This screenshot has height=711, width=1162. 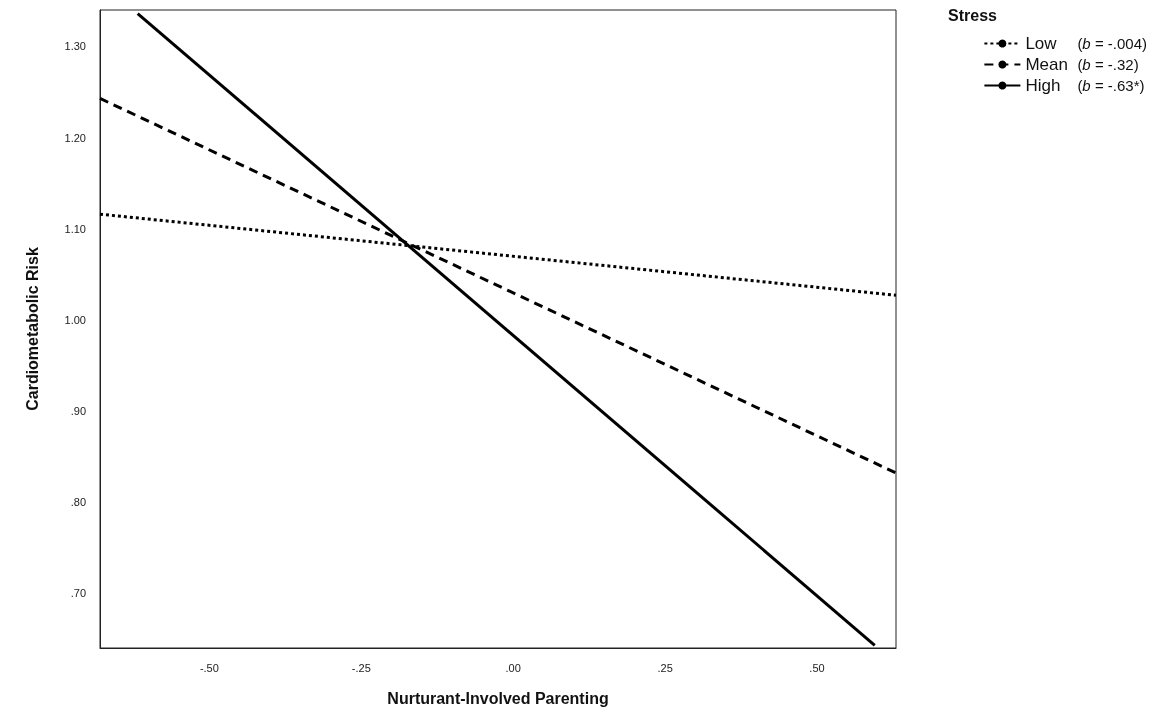 I want to click on legend-label: Low, so click(x=1041, y=43).